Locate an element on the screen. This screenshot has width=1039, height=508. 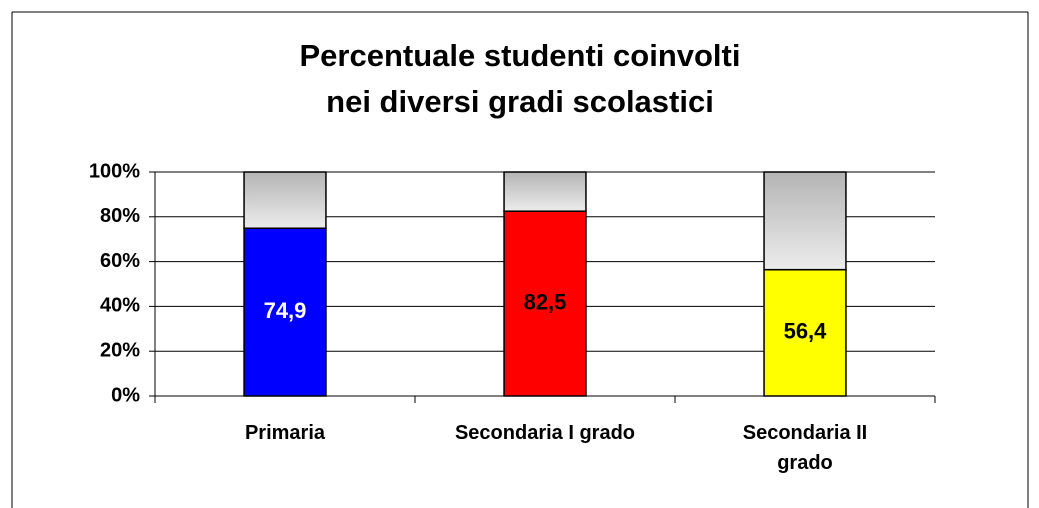
data-label: 74,9 is located at coordinates (285, 310).